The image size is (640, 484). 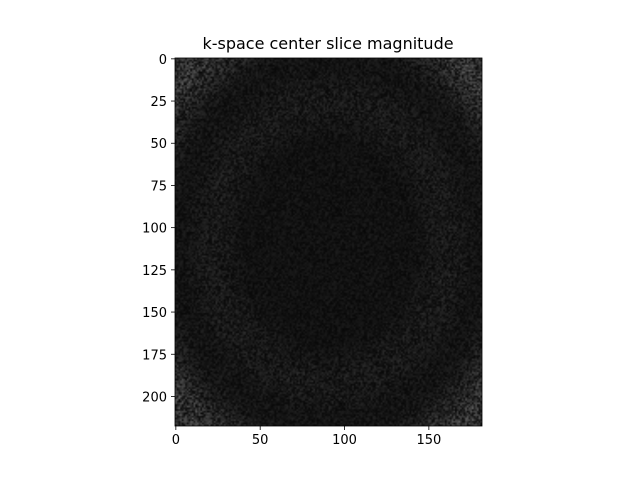 What do you see at coordinates (428, 440) in the screenshot?
I see `x-tick-label: 150` at bounding box center [428, 440].